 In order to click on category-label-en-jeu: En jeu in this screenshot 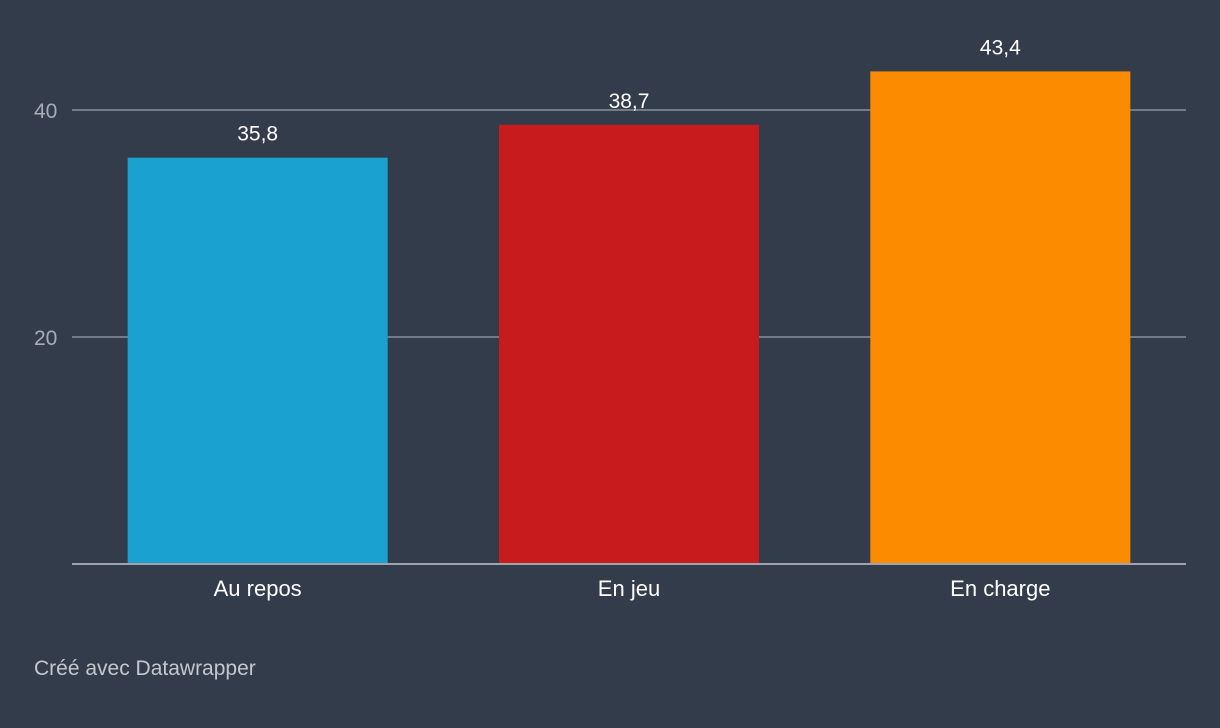, I will do `click(629, 588)`.